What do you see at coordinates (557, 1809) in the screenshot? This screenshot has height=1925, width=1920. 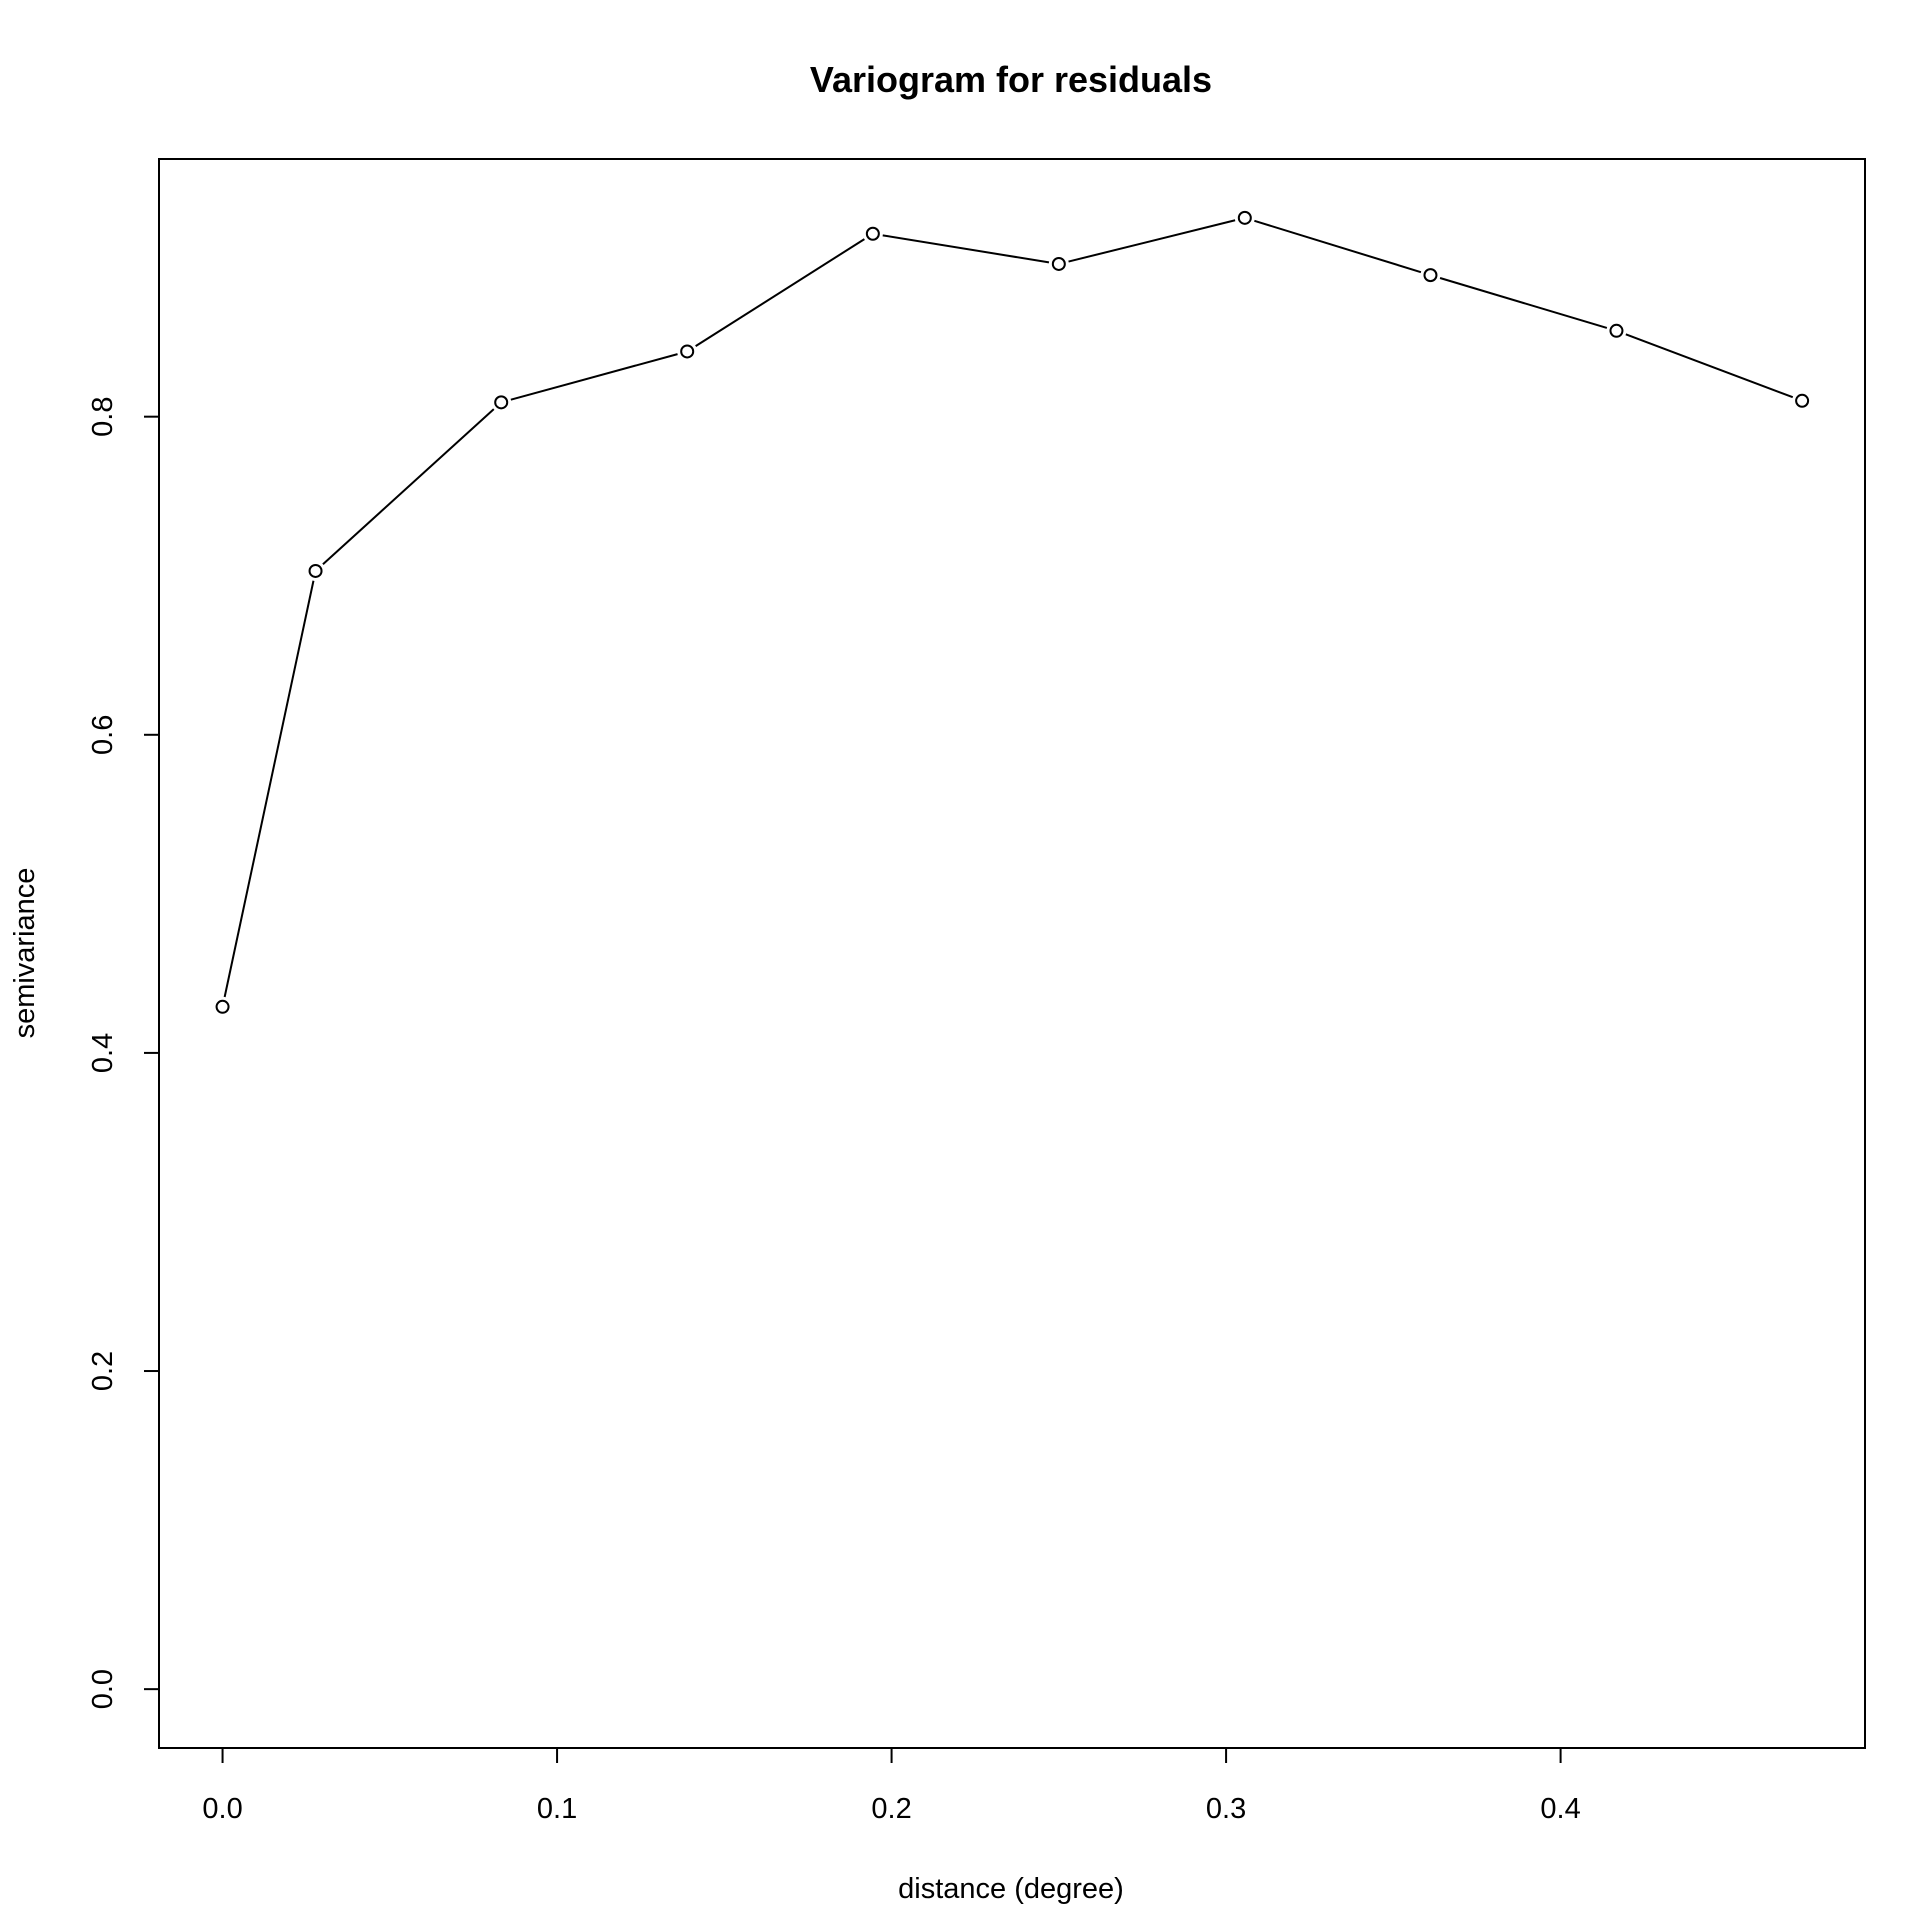 I see `x-tick-label: 0.1` at bounding box center [557, 1809].